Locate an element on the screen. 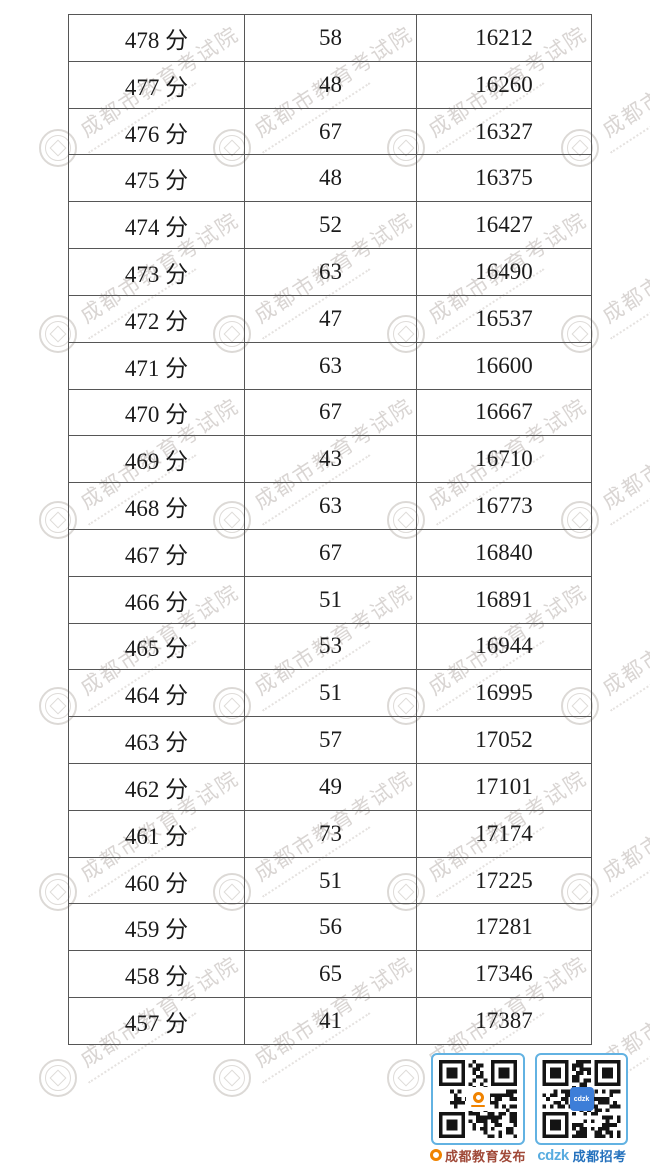 The image size is (650, 1168). score-cell: 477 分 is located at coordinates (156, 87).